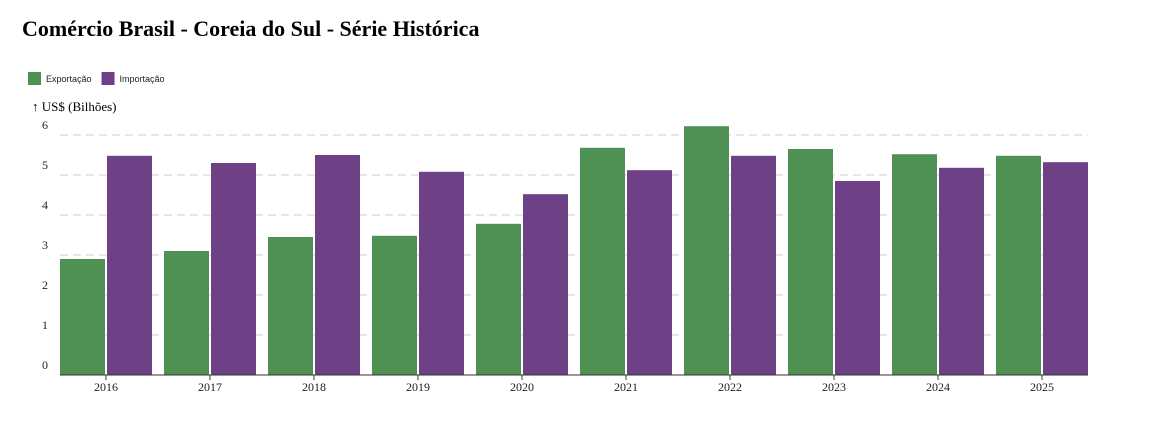  Describe the element at coordinates (210, 387) in the screenshot. I see `x-tick-label: 2017` at that location.